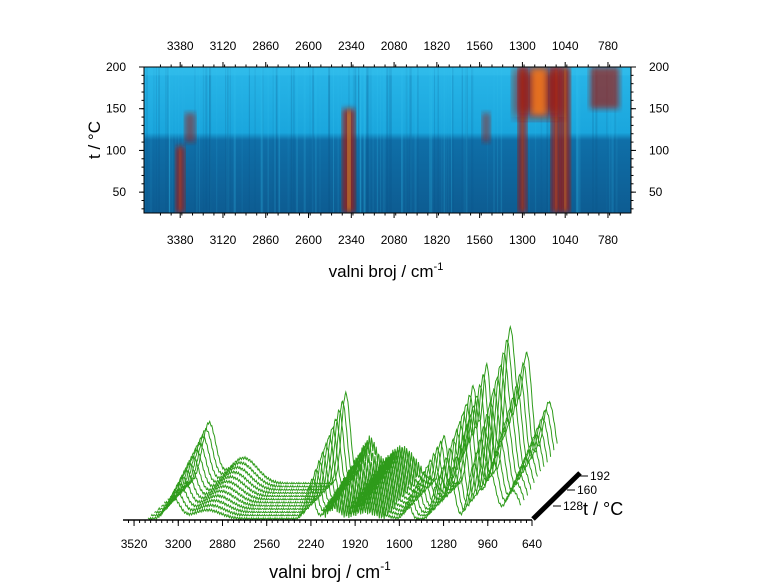 The image size is (776, 584). I want to click on waterfall-x-tick-label: 1920, so click(355, 544).